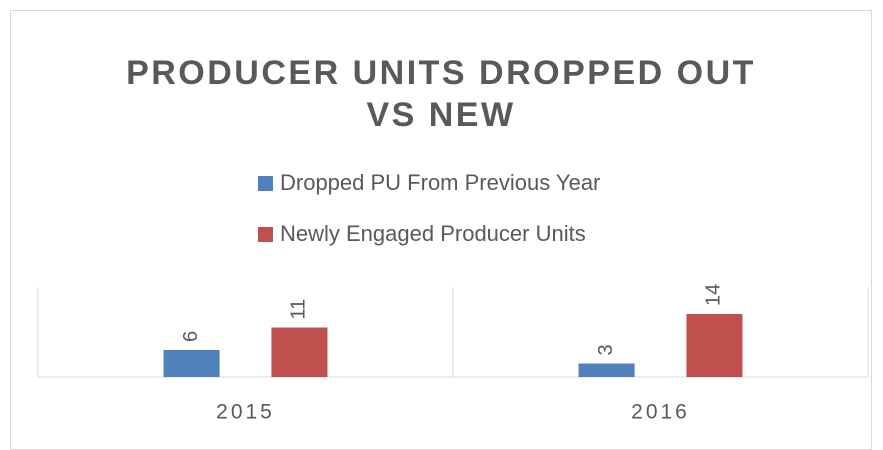  Describe the element at coordinates (245, 412) in the screenshot. I see `x-tick-label: 2015` at that location.